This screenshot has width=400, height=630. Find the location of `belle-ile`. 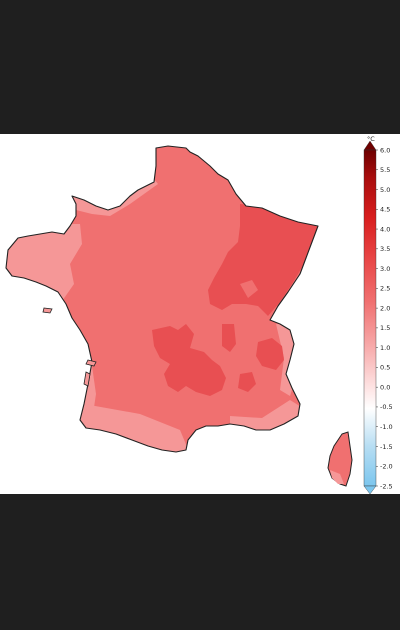

belle-ile is located at coordinates (47, 310).